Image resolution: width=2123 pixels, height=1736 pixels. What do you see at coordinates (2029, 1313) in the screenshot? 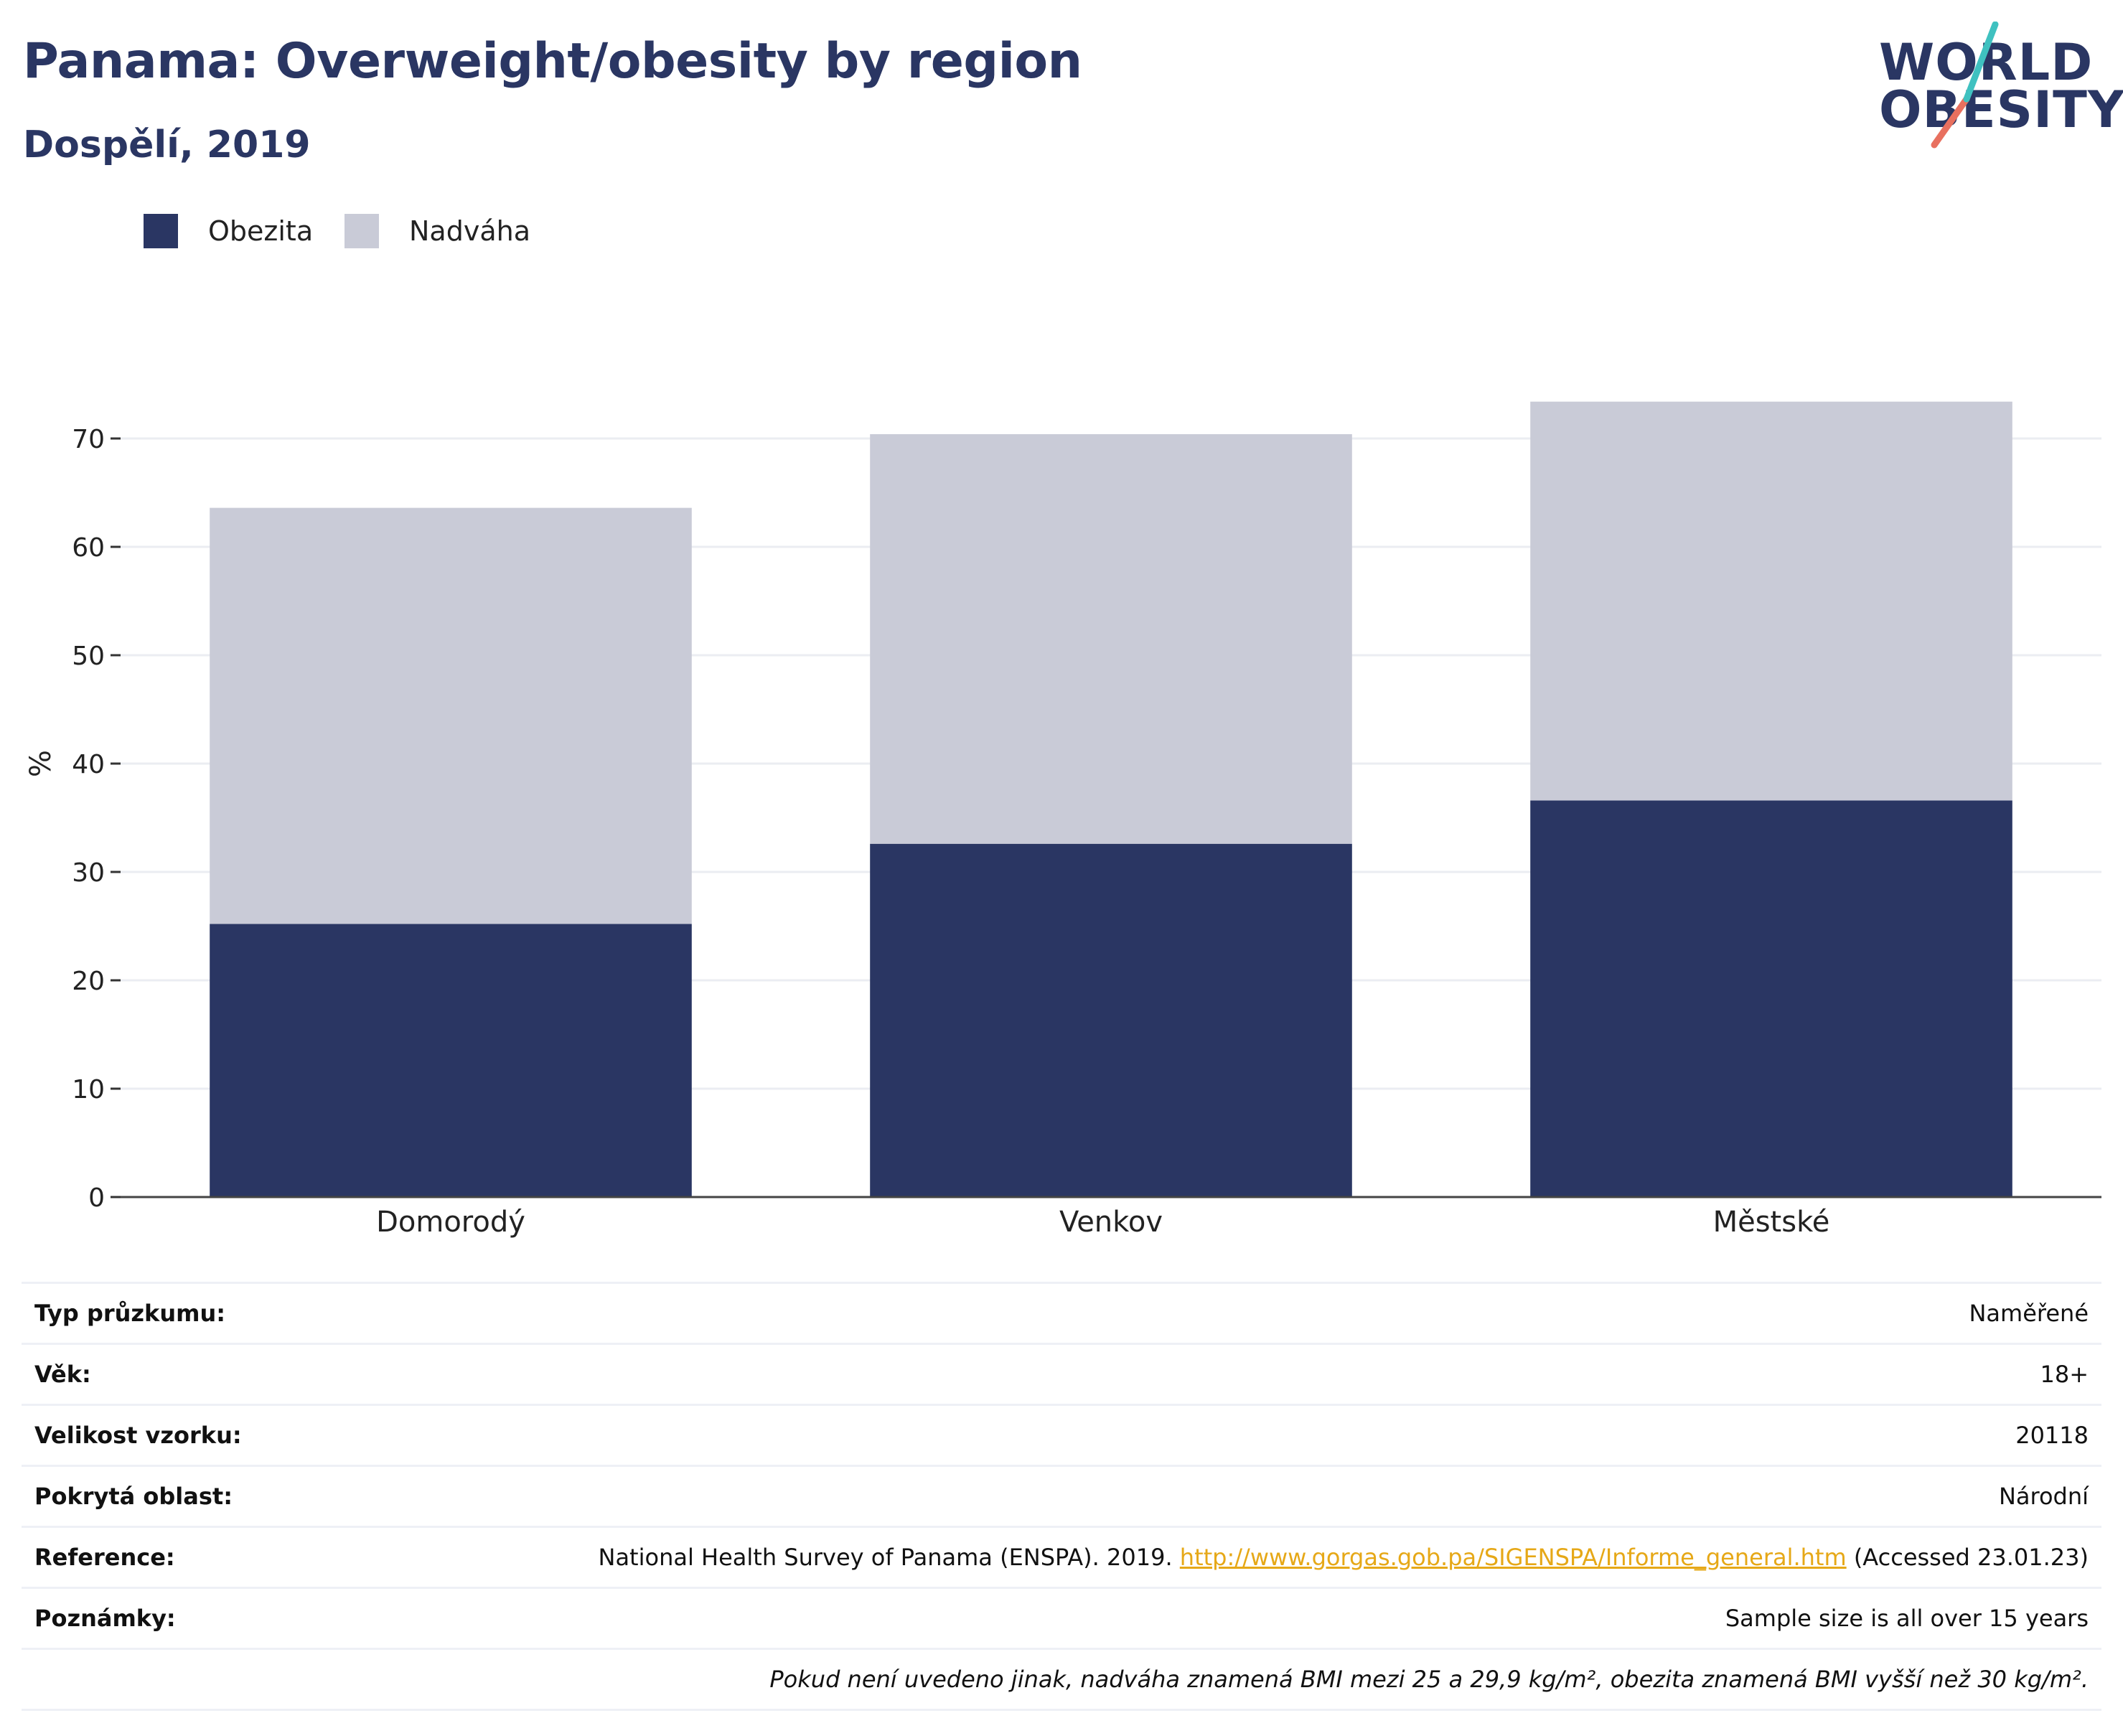
I see `info-value: Naměřené` at bounding box center [2029, 1313].